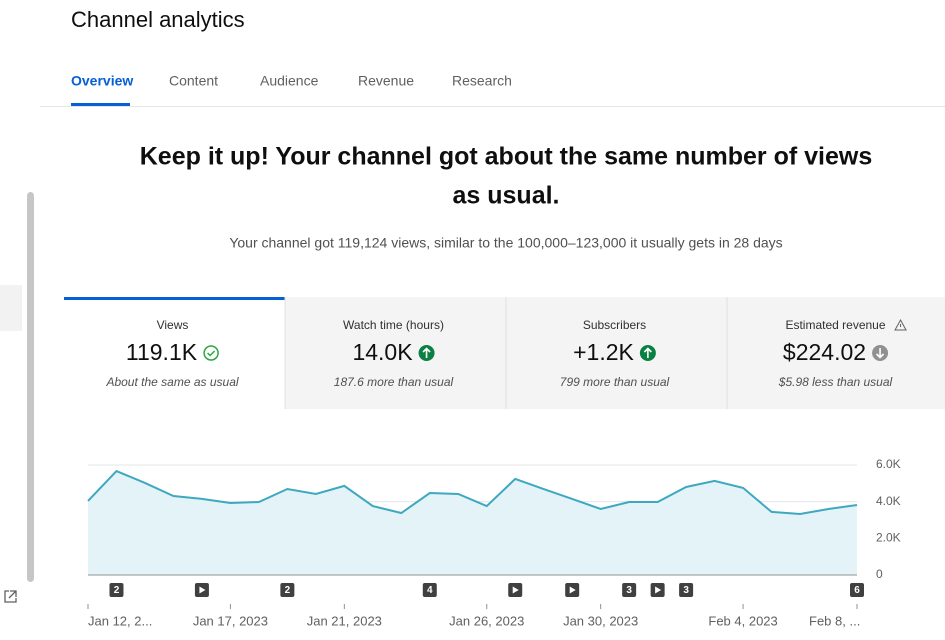 This screenshot has height=640, width=945. Describe the element at coordinates (158, 19) in the screenshot. I see `page-title: Channel analytics` at that location.